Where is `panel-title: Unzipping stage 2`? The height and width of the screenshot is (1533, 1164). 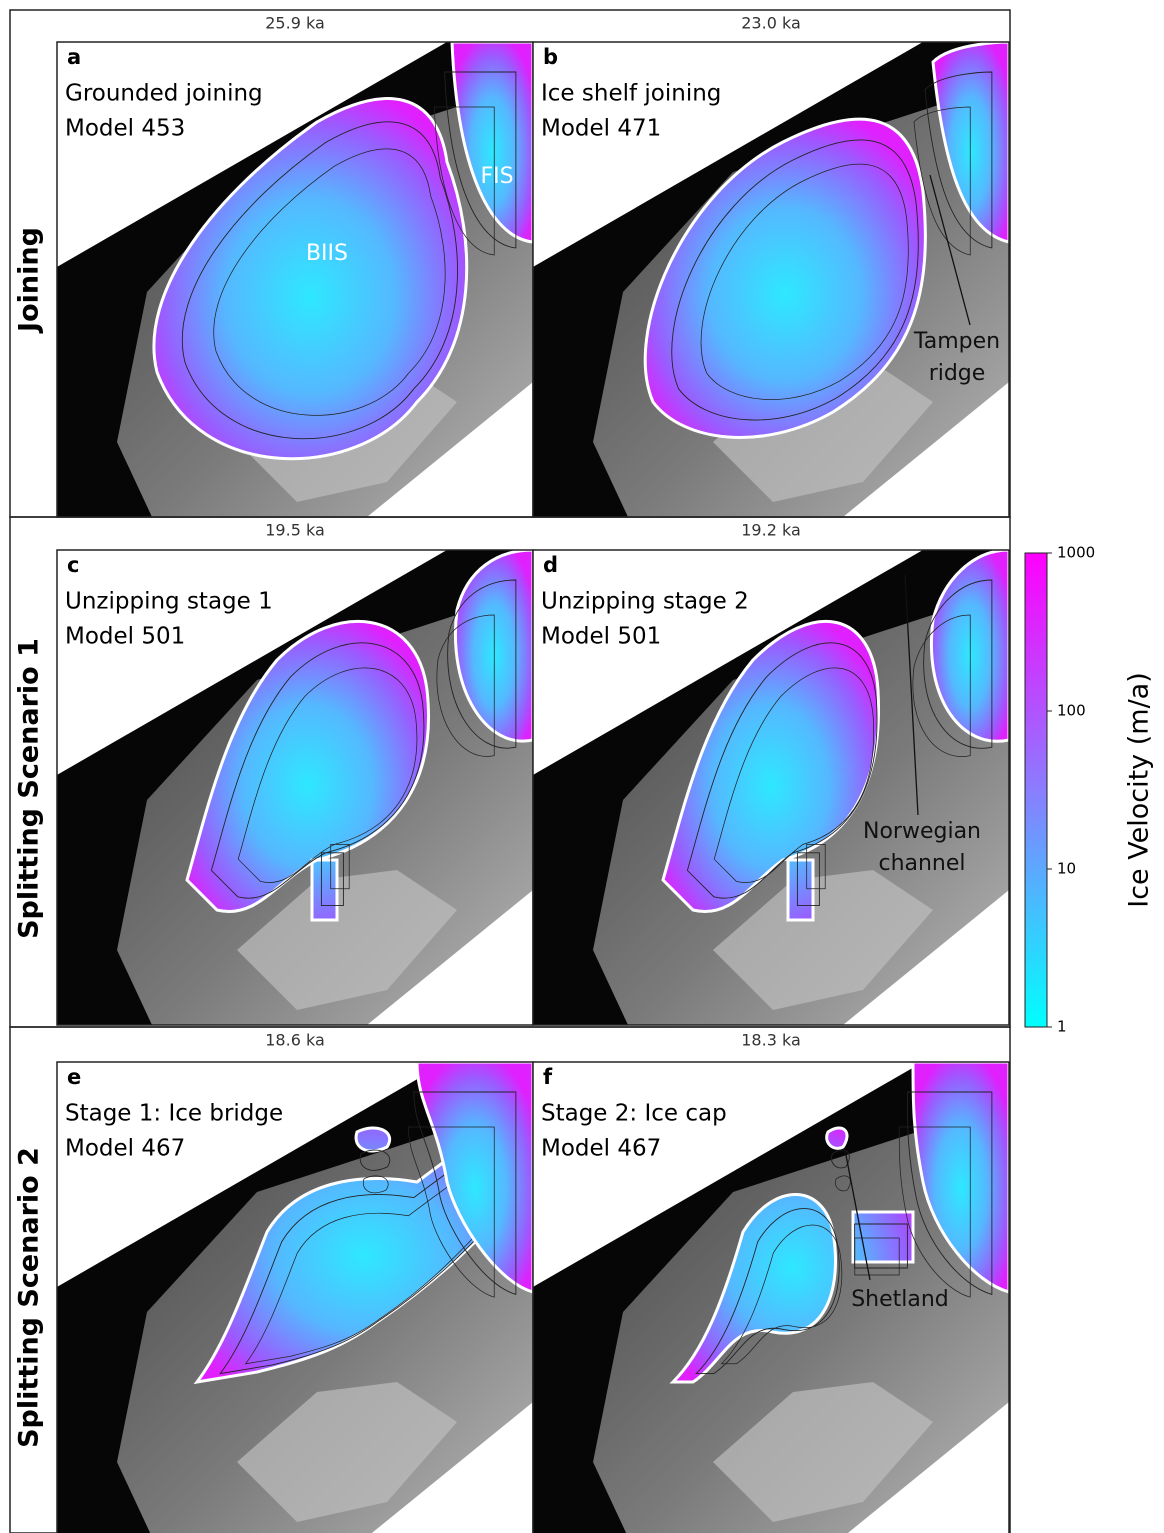
panel-title: Unzipping stage 2 is located at coordinates (645, 602).